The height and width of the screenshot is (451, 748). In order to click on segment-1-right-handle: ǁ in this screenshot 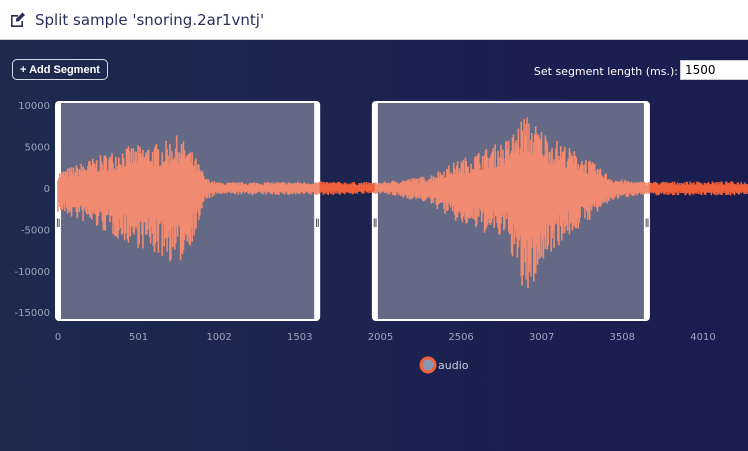, I will do `click(317, 223)`.